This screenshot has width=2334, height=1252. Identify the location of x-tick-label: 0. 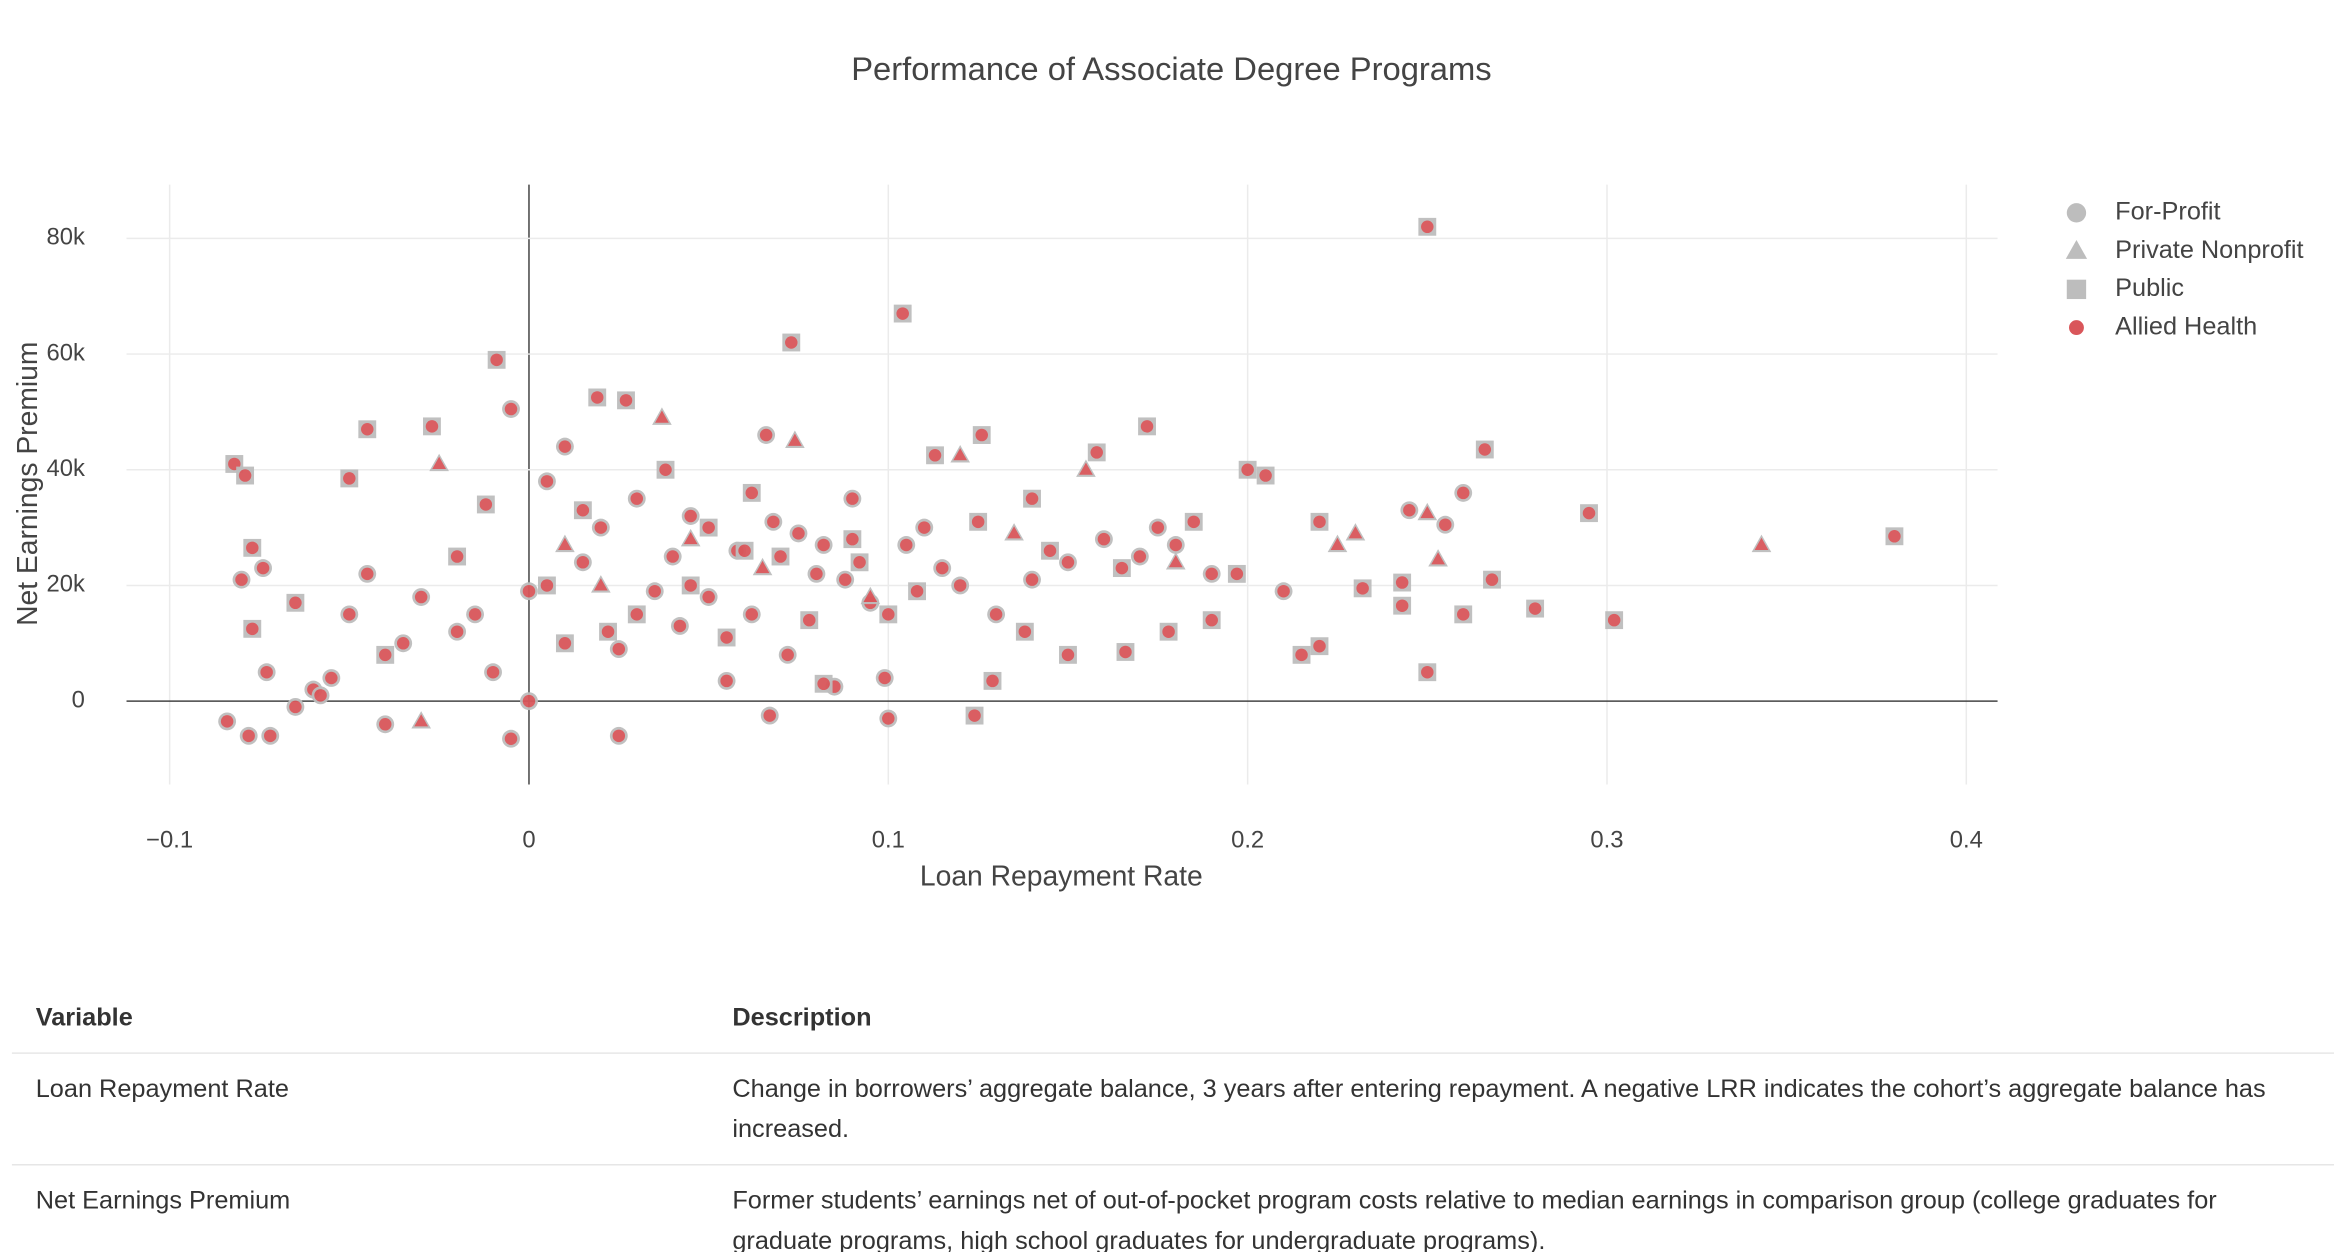
(528, 839).